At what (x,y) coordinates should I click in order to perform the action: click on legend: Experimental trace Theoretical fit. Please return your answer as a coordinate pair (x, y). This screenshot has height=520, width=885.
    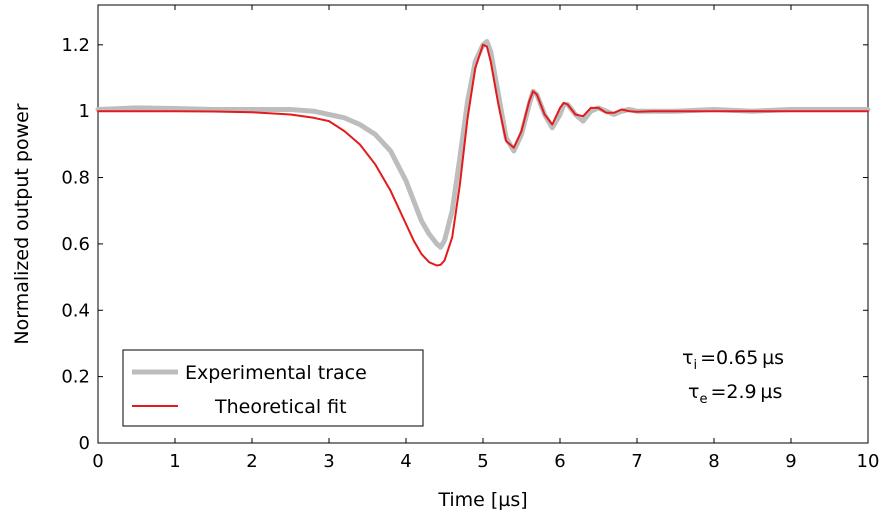
    Looking at the image, I should click on (273, 388).